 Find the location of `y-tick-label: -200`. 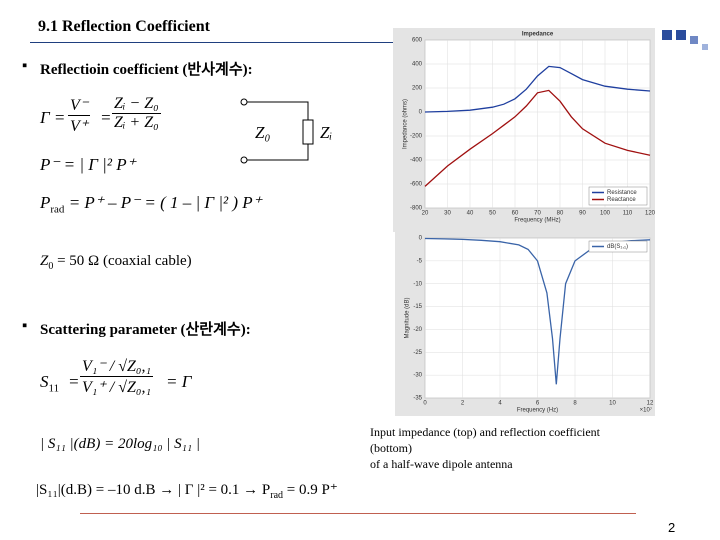

y-tick-label: -200 is located at coordinates (416, 137).